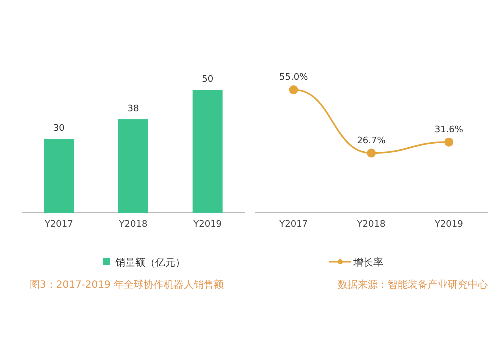 The image size is (500, 362). What do you see at coordinates (449, 130) in the screenshot?
I see `data-label: 31.6%` at bounding box center [449, 130].